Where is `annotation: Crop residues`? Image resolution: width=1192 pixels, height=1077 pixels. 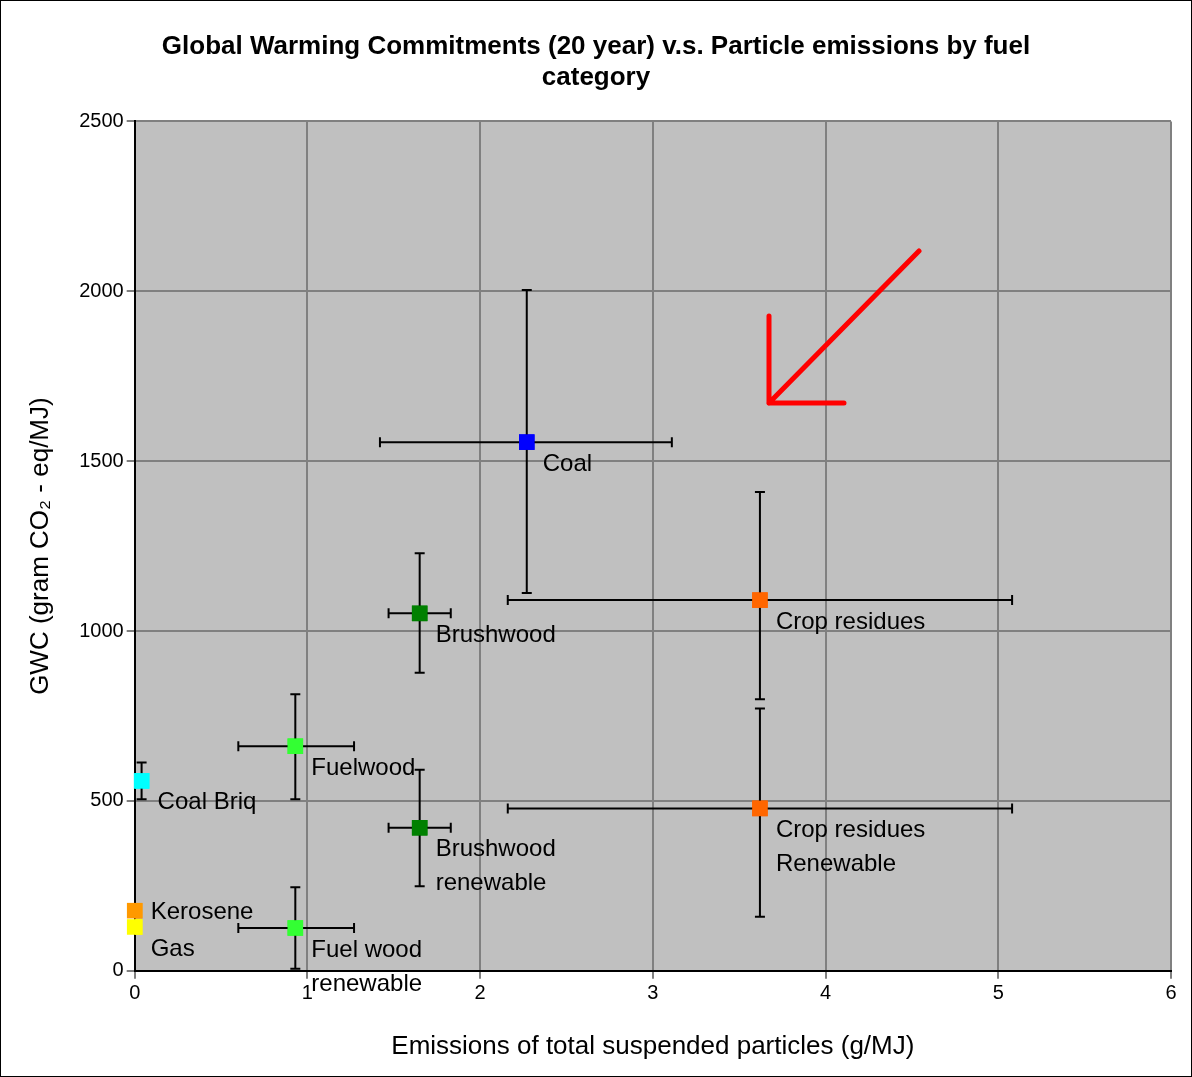
annotation: Crop residues is located at coordinates (850, 620).